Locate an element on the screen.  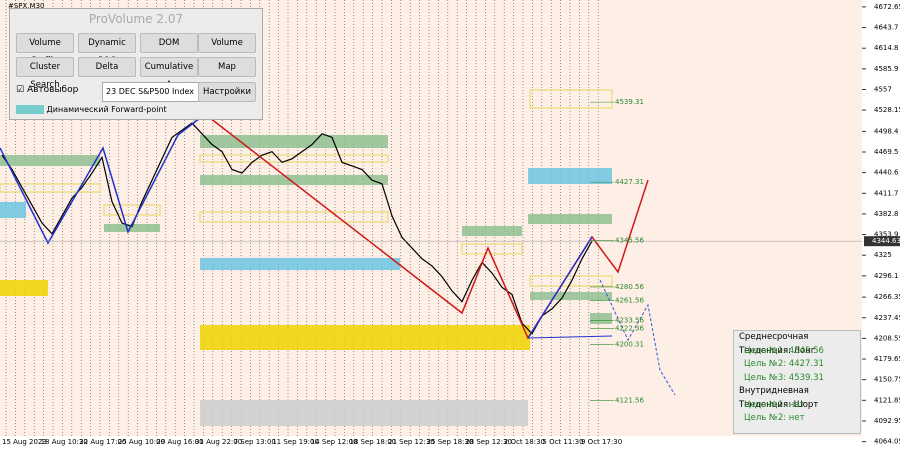
y-tick-label: 4121.85 is located at coordinates (887, 400).